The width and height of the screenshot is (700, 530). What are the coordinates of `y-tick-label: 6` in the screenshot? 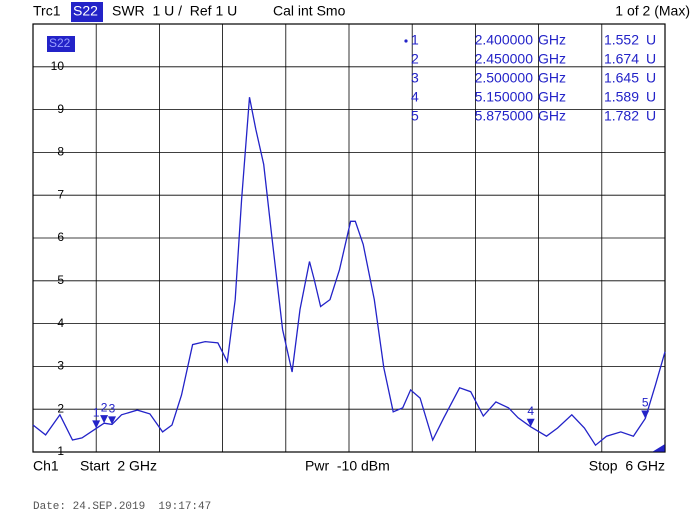 It's located at (60, 237).